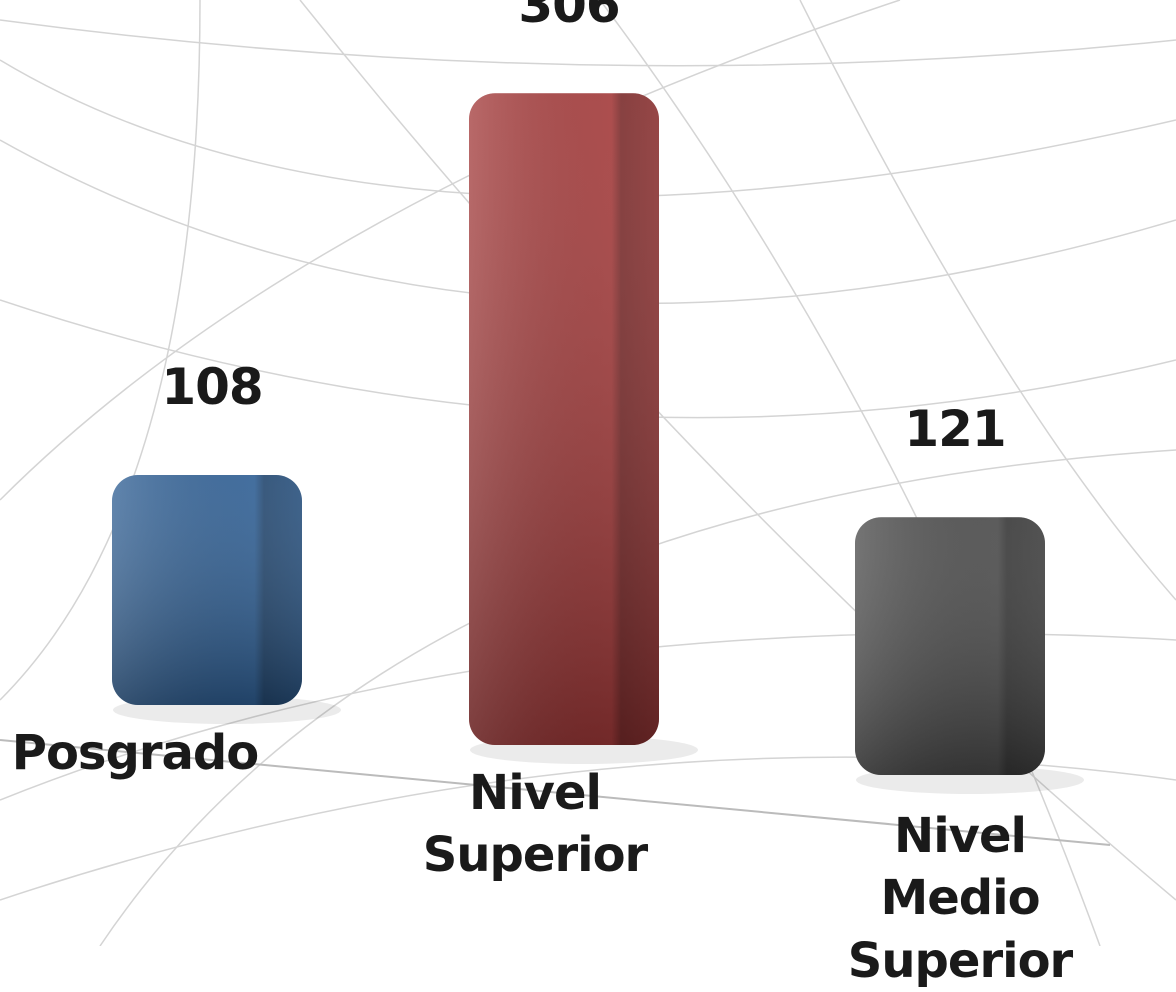 The width and height of the screenshot is (1176, 992). I want to click on floor-line, so click(555, 792).